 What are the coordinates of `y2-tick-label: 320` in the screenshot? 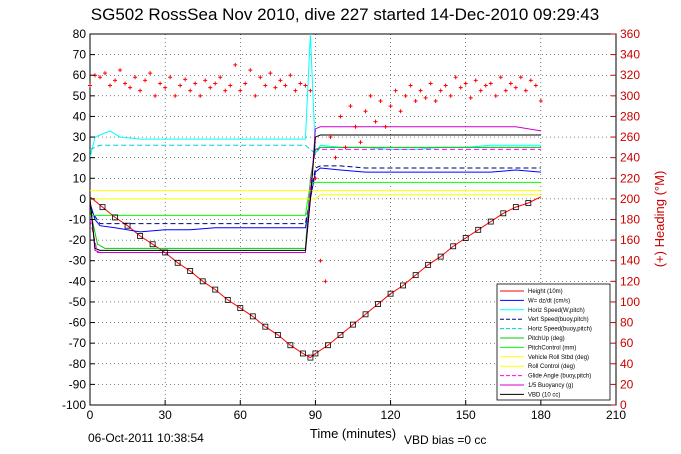 It's located at (630, 75).